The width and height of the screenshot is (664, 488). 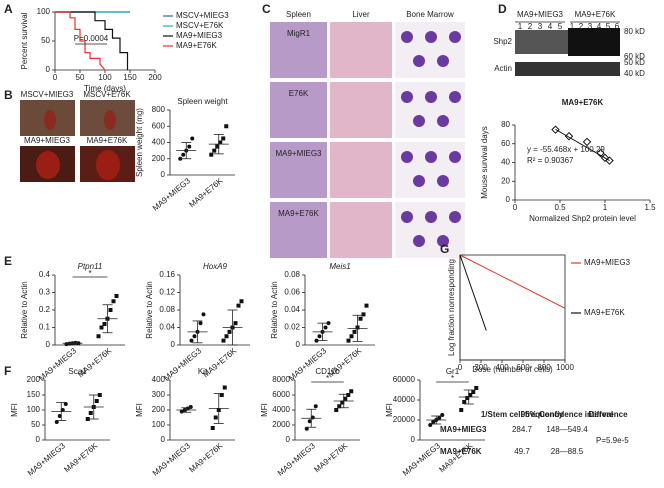 What do you see at coordinates (595, 14) in the screenshot?
I see `group-label: MA9+E76K` at bounding box center [595, 14].